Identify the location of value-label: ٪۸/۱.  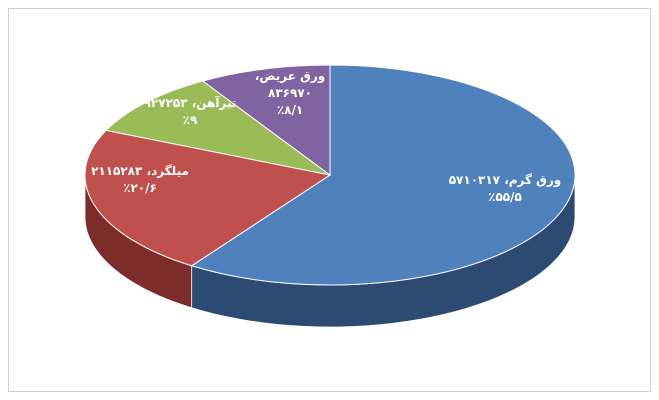
(290, 110).